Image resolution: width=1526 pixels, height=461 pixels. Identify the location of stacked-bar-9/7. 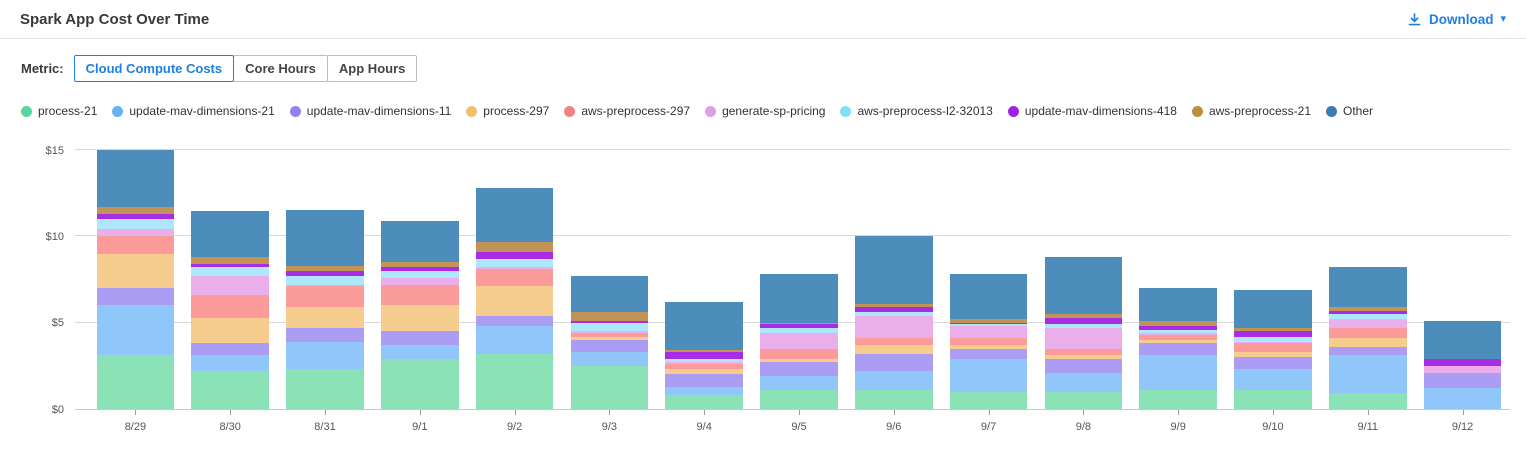
(988, 279).